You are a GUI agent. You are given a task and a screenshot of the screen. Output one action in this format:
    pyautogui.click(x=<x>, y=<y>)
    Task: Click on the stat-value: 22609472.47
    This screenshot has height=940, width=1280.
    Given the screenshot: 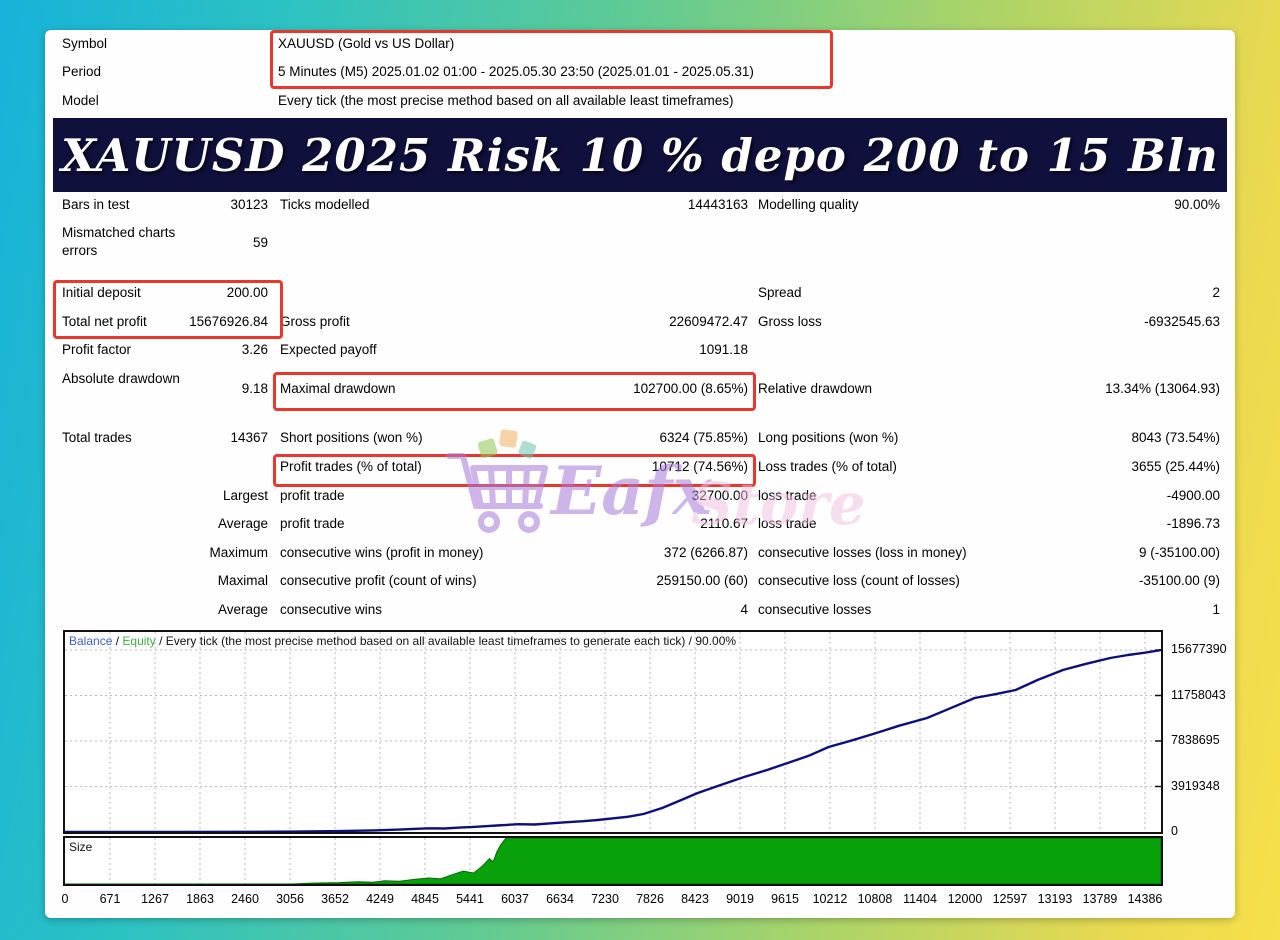 What is the action you would take?
    pyautogui.click(x=708, y=321)
    